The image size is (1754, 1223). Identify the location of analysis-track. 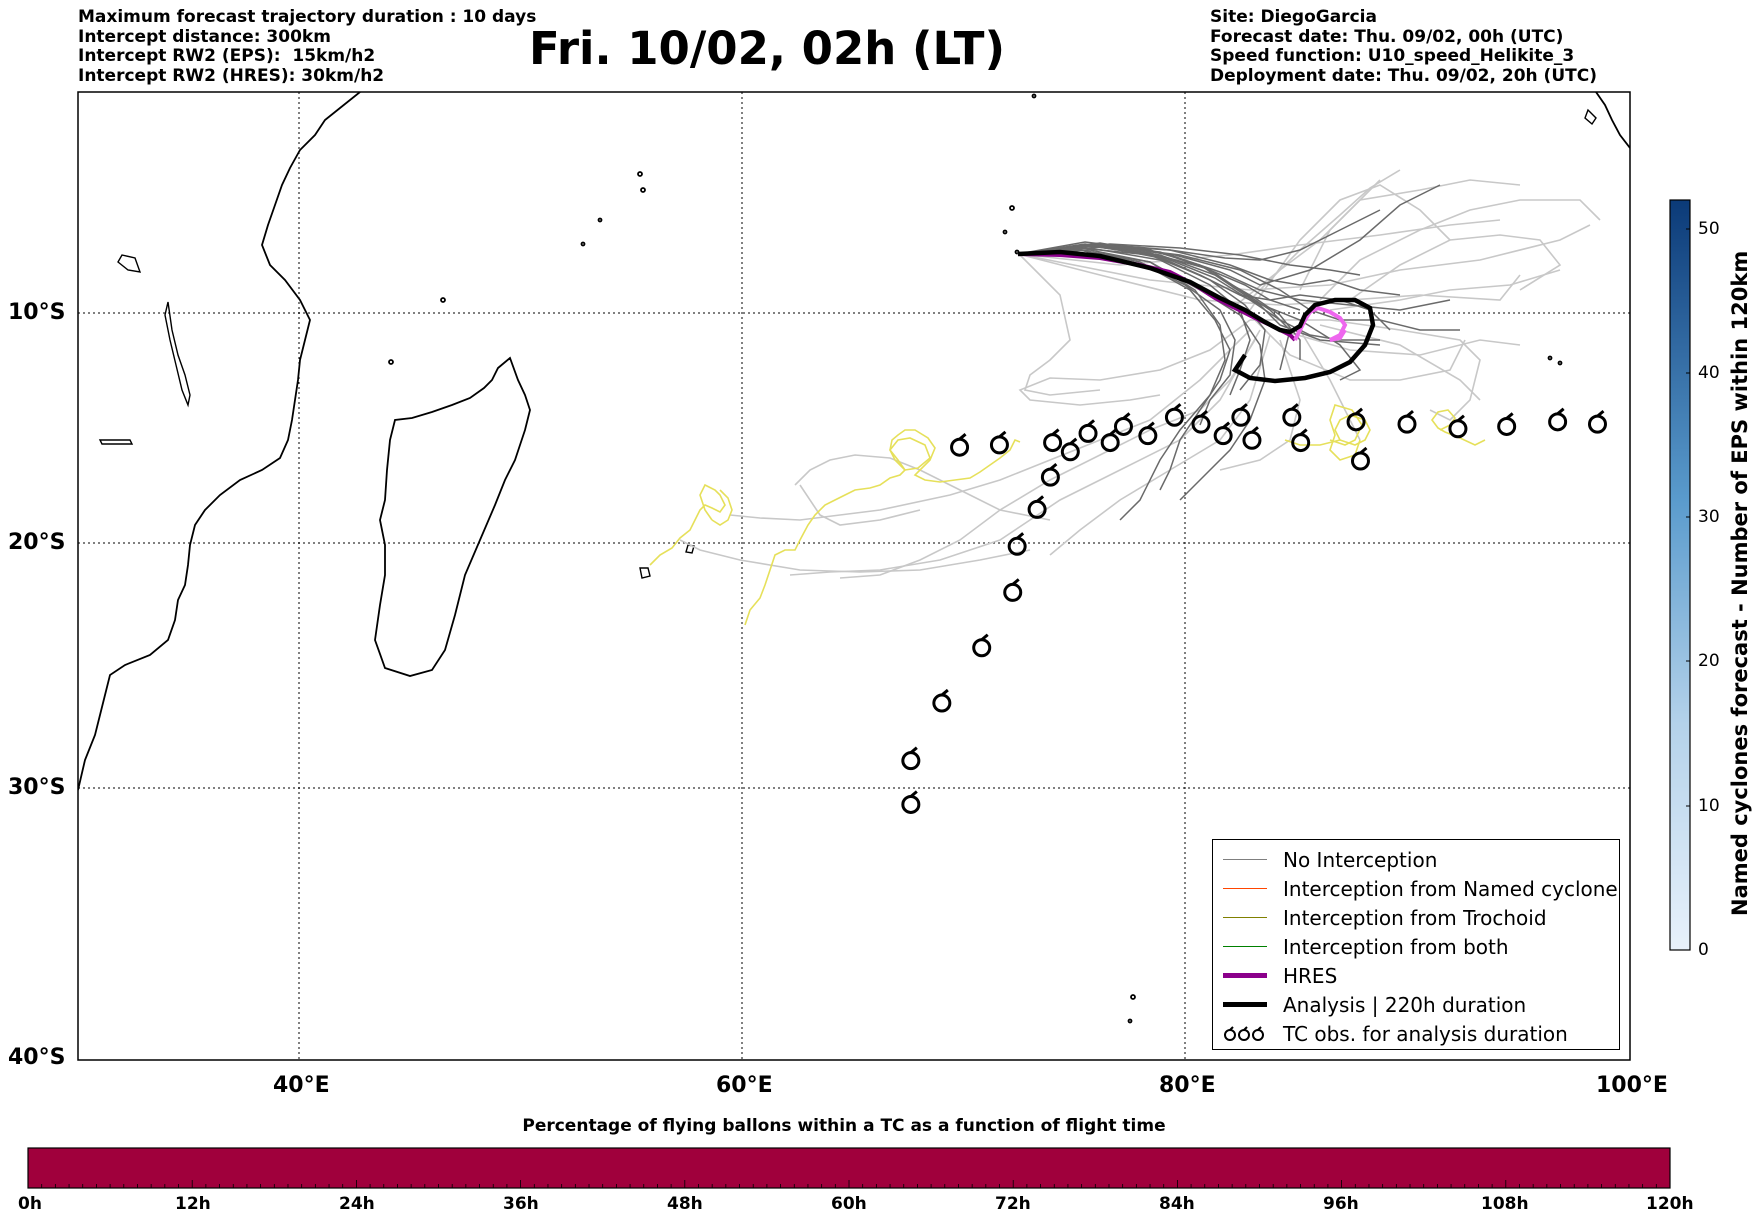
(1196, 316).